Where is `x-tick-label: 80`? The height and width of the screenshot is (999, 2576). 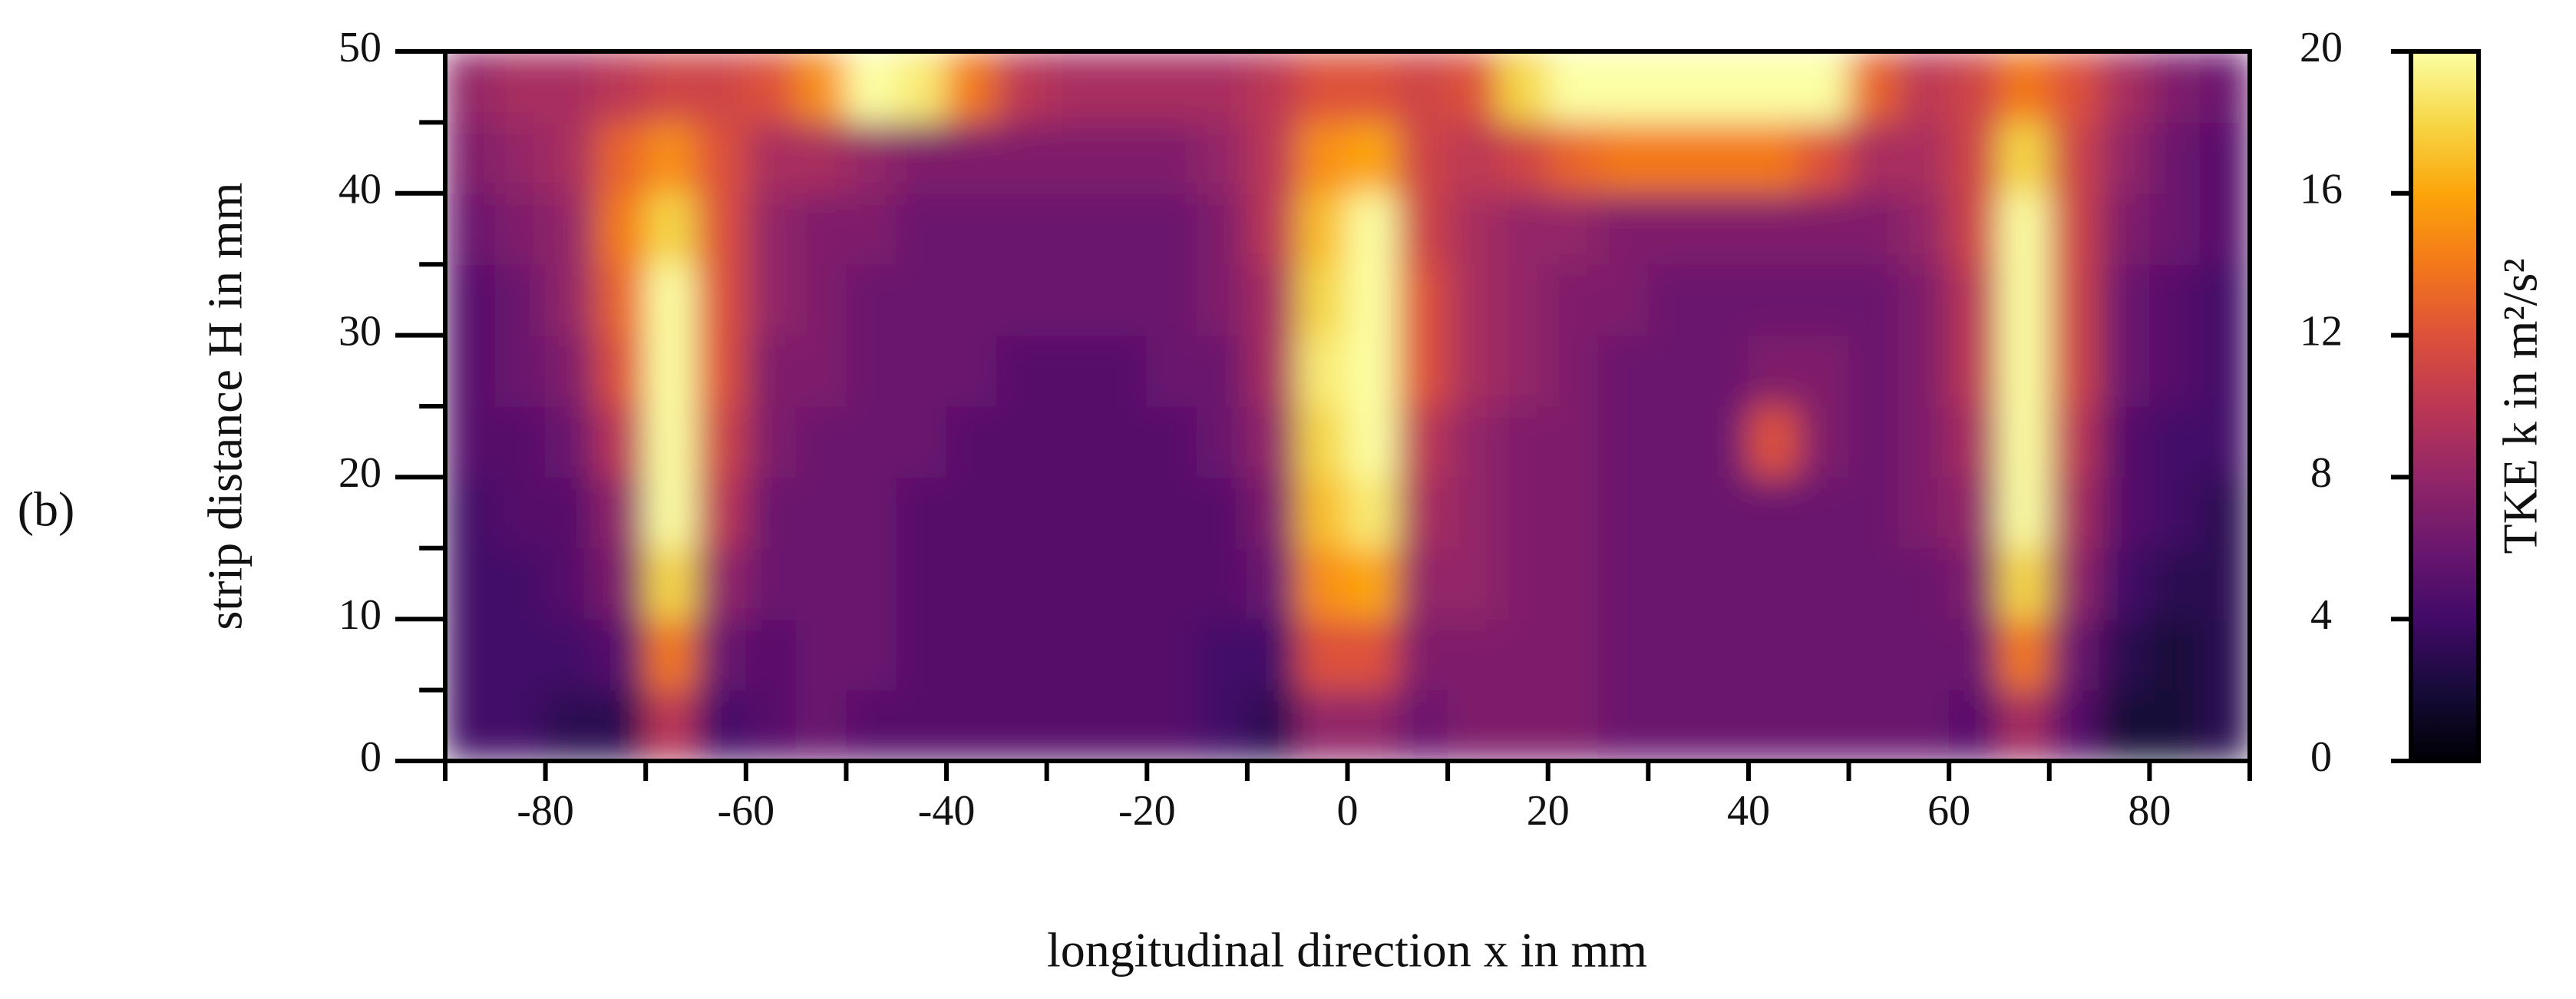 x-tick-label: 80 is located at coordinates (2149, 811).